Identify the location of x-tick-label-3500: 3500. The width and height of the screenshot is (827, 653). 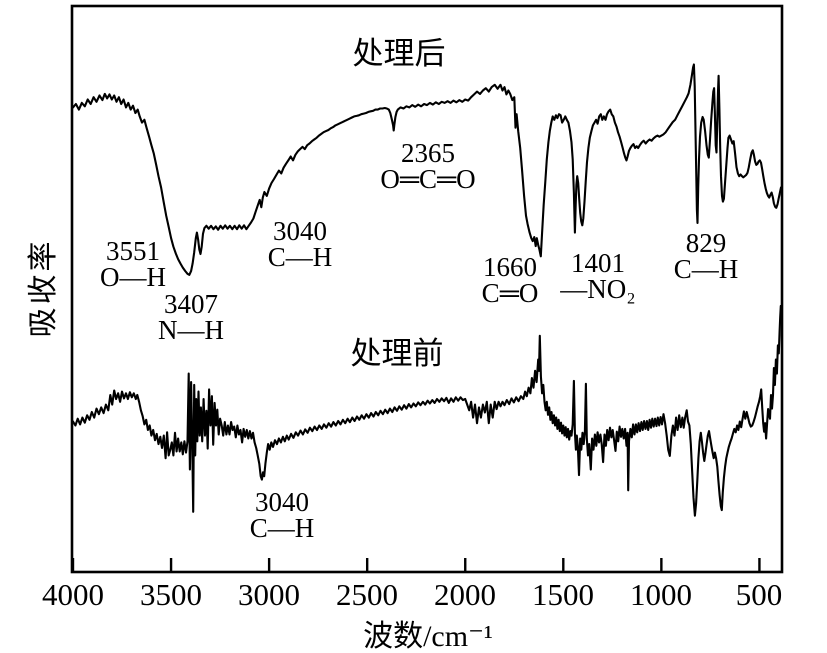
(171, 594).